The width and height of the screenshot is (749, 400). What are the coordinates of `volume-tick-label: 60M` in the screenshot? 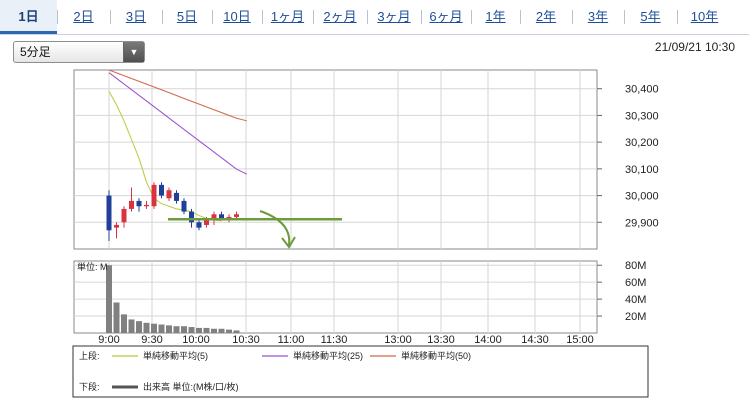 It's located at (635, 283).